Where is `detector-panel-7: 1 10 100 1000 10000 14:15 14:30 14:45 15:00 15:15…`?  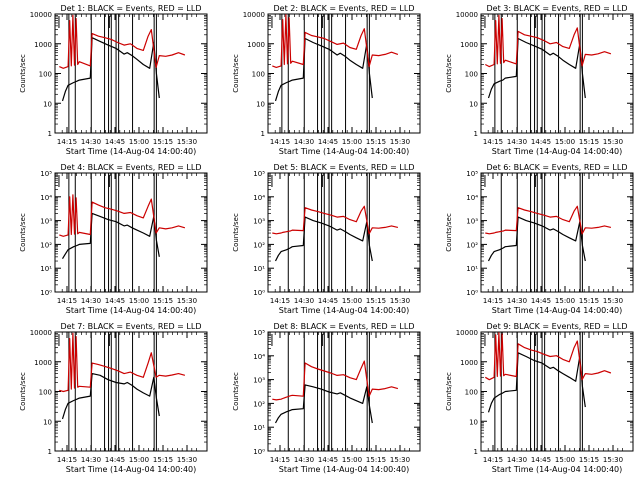 detector-panel-7: 1 10 100 1000 10000 14:15 14:30 14:45 15:00 15:15… is located at coordinates (113, 398).